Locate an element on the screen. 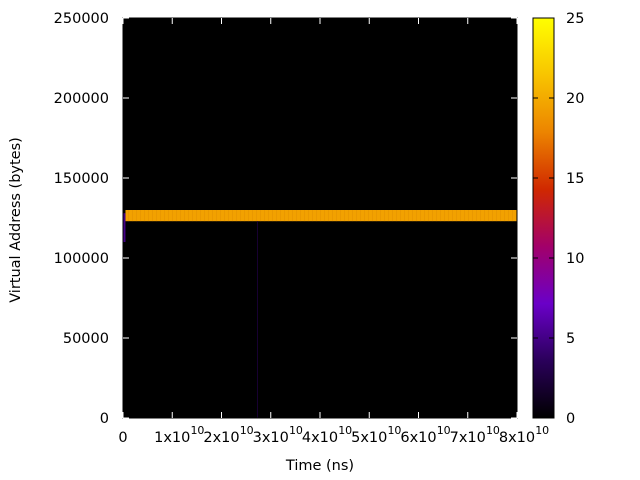 This screenshot has width=640, height=480. x-tick-mantissa: 2x10 is located at coordinates (221, 438).